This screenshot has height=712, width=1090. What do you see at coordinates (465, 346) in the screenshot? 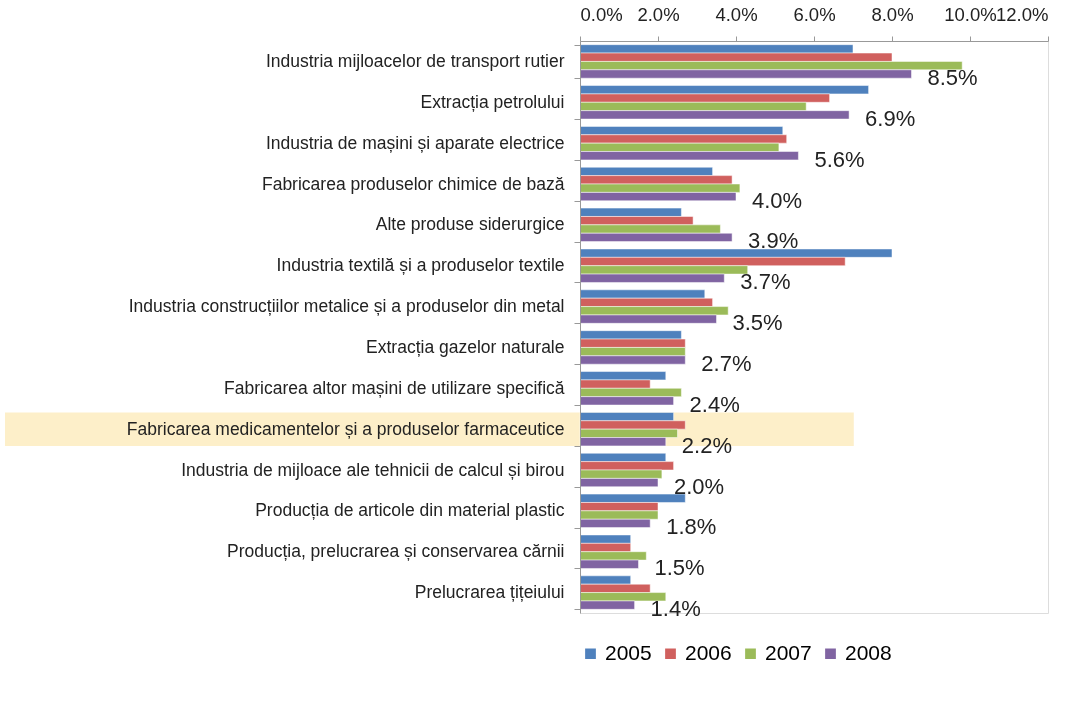
I see `y-tick-label: Extracția gazelor naturale` at bounding box center [465, 346].